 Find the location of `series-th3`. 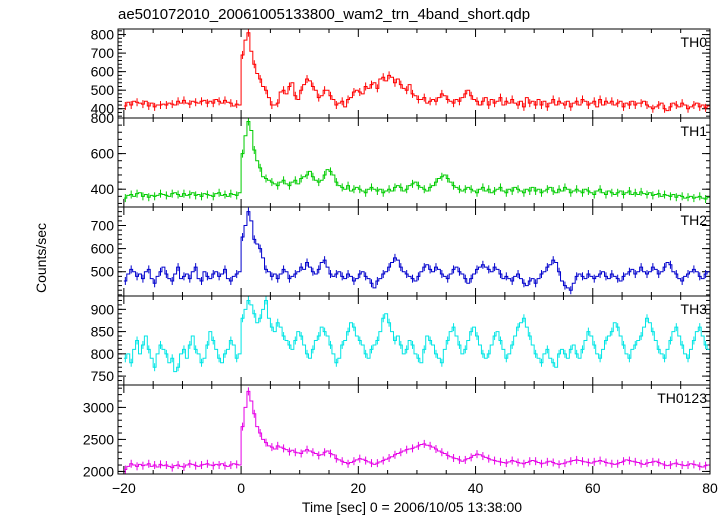

series-th3 is located at coordinates (416, 334).